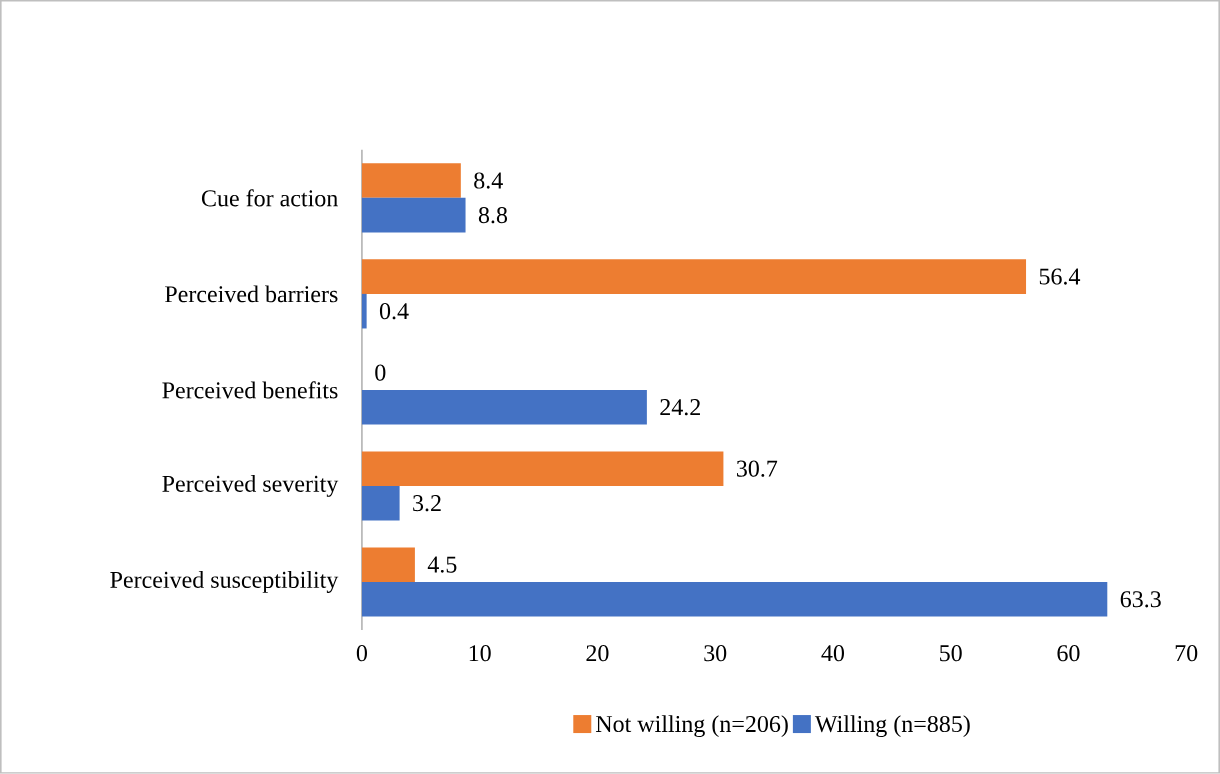 The height and width of the screenshot is (774, 1220). I want to click on data-label: 3.2, so click(427, 503).